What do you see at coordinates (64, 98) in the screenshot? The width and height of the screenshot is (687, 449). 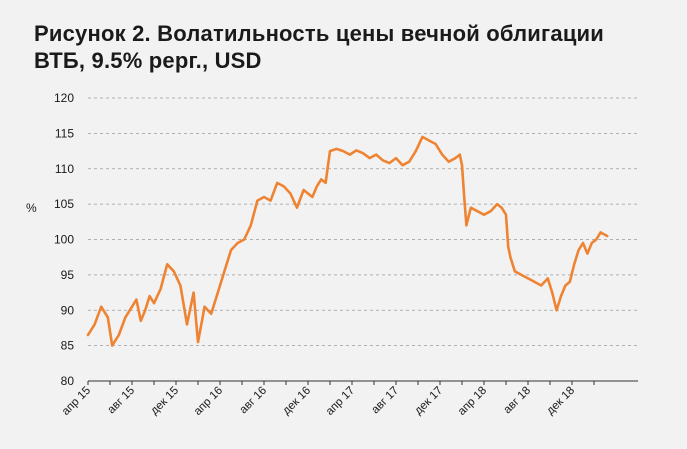 I see `y-tick-label: 120` at bounding box center [64, 98].